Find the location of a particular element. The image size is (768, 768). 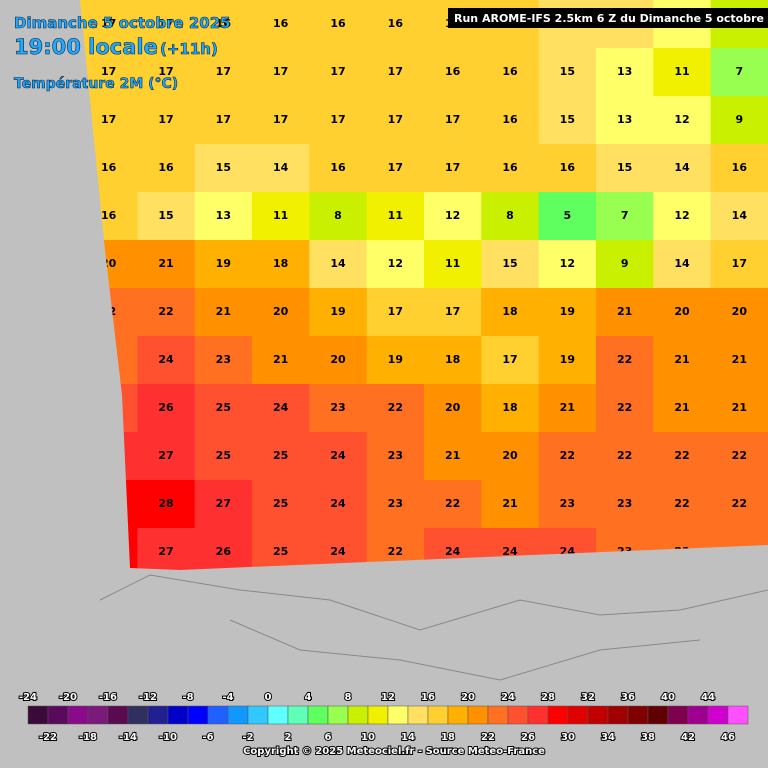

colorbar-label: -10 is located at coordinates (168, 737).